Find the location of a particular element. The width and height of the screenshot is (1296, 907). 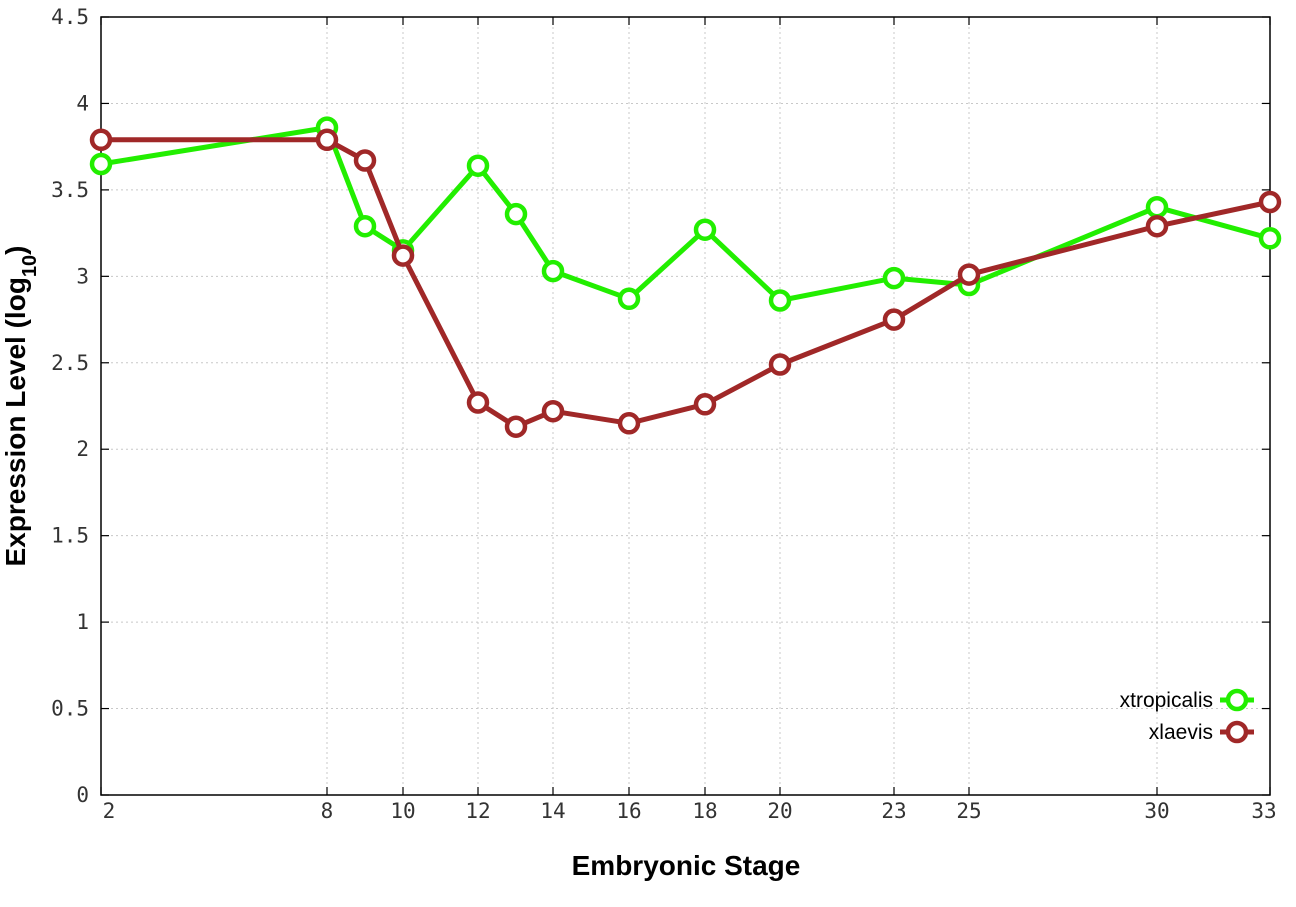

legend-label: xtropicalis is located at coordinates (1166, 700).